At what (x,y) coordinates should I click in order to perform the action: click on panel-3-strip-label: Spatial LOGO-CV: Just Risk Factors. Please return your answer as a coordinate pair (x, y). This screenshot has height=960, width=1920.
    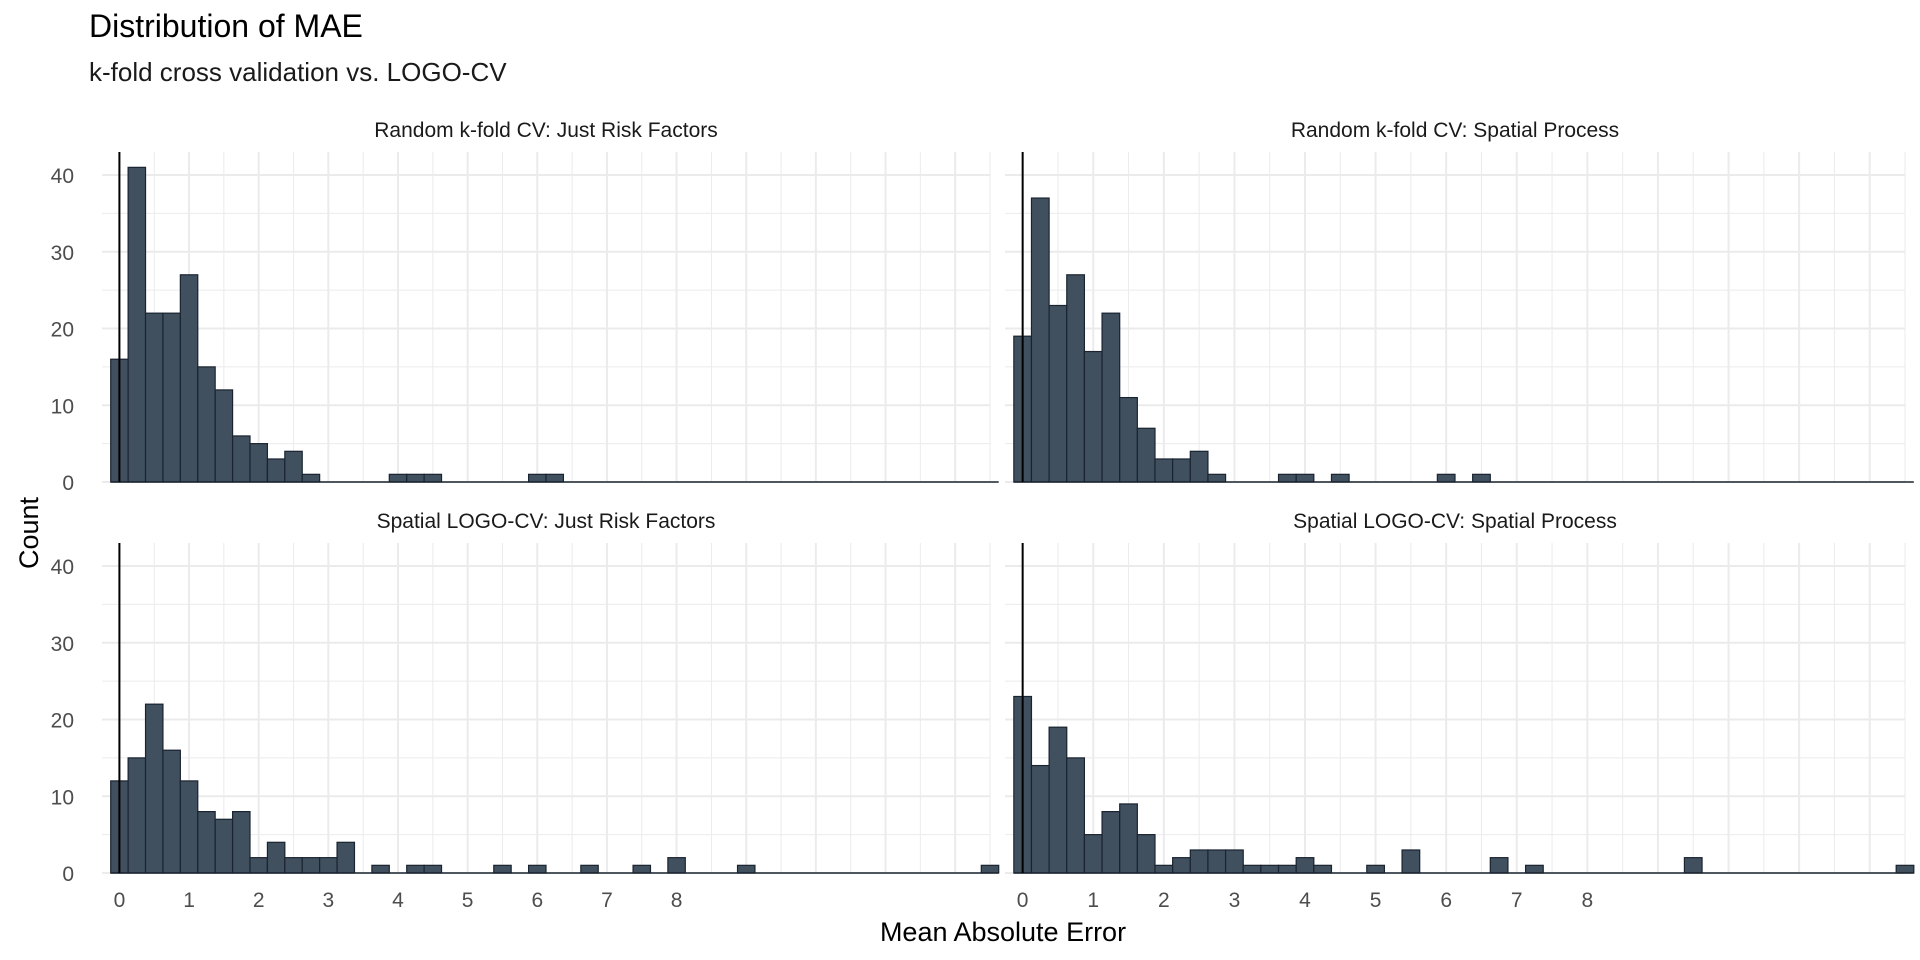
    Looking at the image, I should click on (546, 521).